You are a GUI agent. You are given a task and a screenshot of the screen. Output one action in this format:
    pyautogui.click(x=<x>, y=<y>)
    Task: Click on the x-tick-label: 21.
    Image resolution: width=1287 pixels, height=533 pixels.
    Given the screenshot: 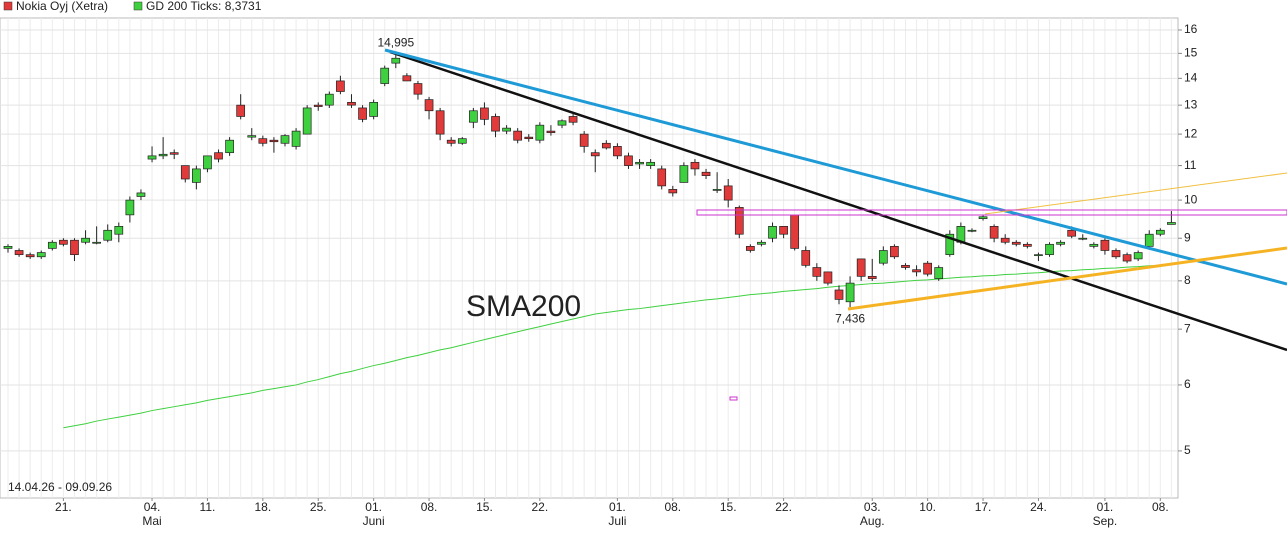 What is the action you would take?
    pyautogui.click(x=63, y=507)
    